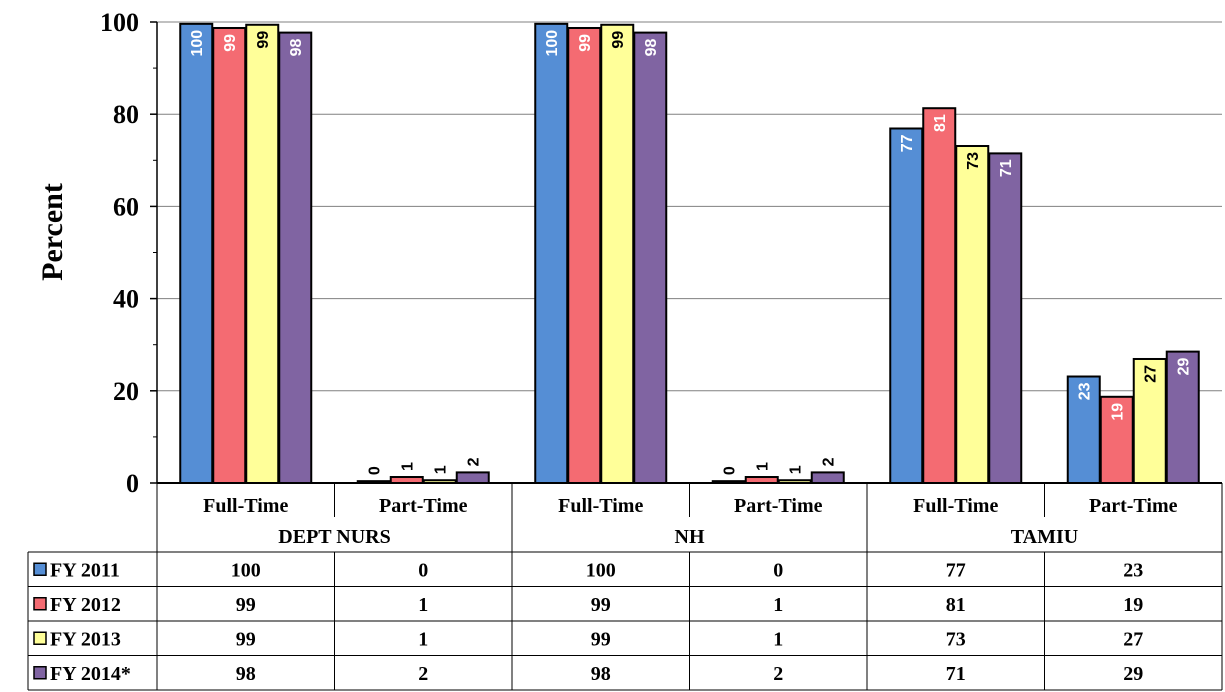 This screenshot has height=692, width=1225. Describe the element at coordinates (956, 605) in the screenshot. I see `table-cell: 81` at that location.